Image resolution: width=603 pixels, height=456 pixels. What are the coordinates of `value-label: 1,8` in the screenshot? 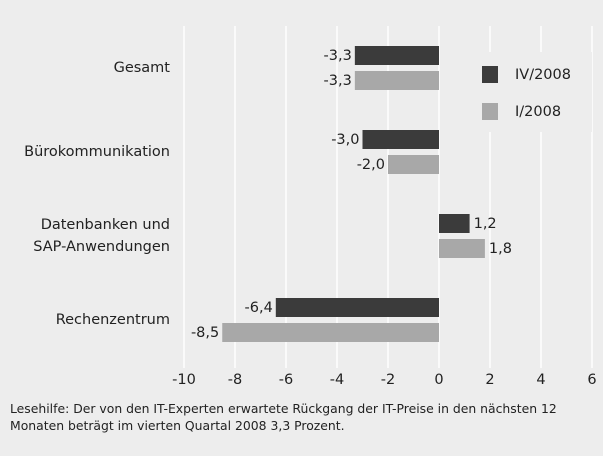 It's located at (500, 249).